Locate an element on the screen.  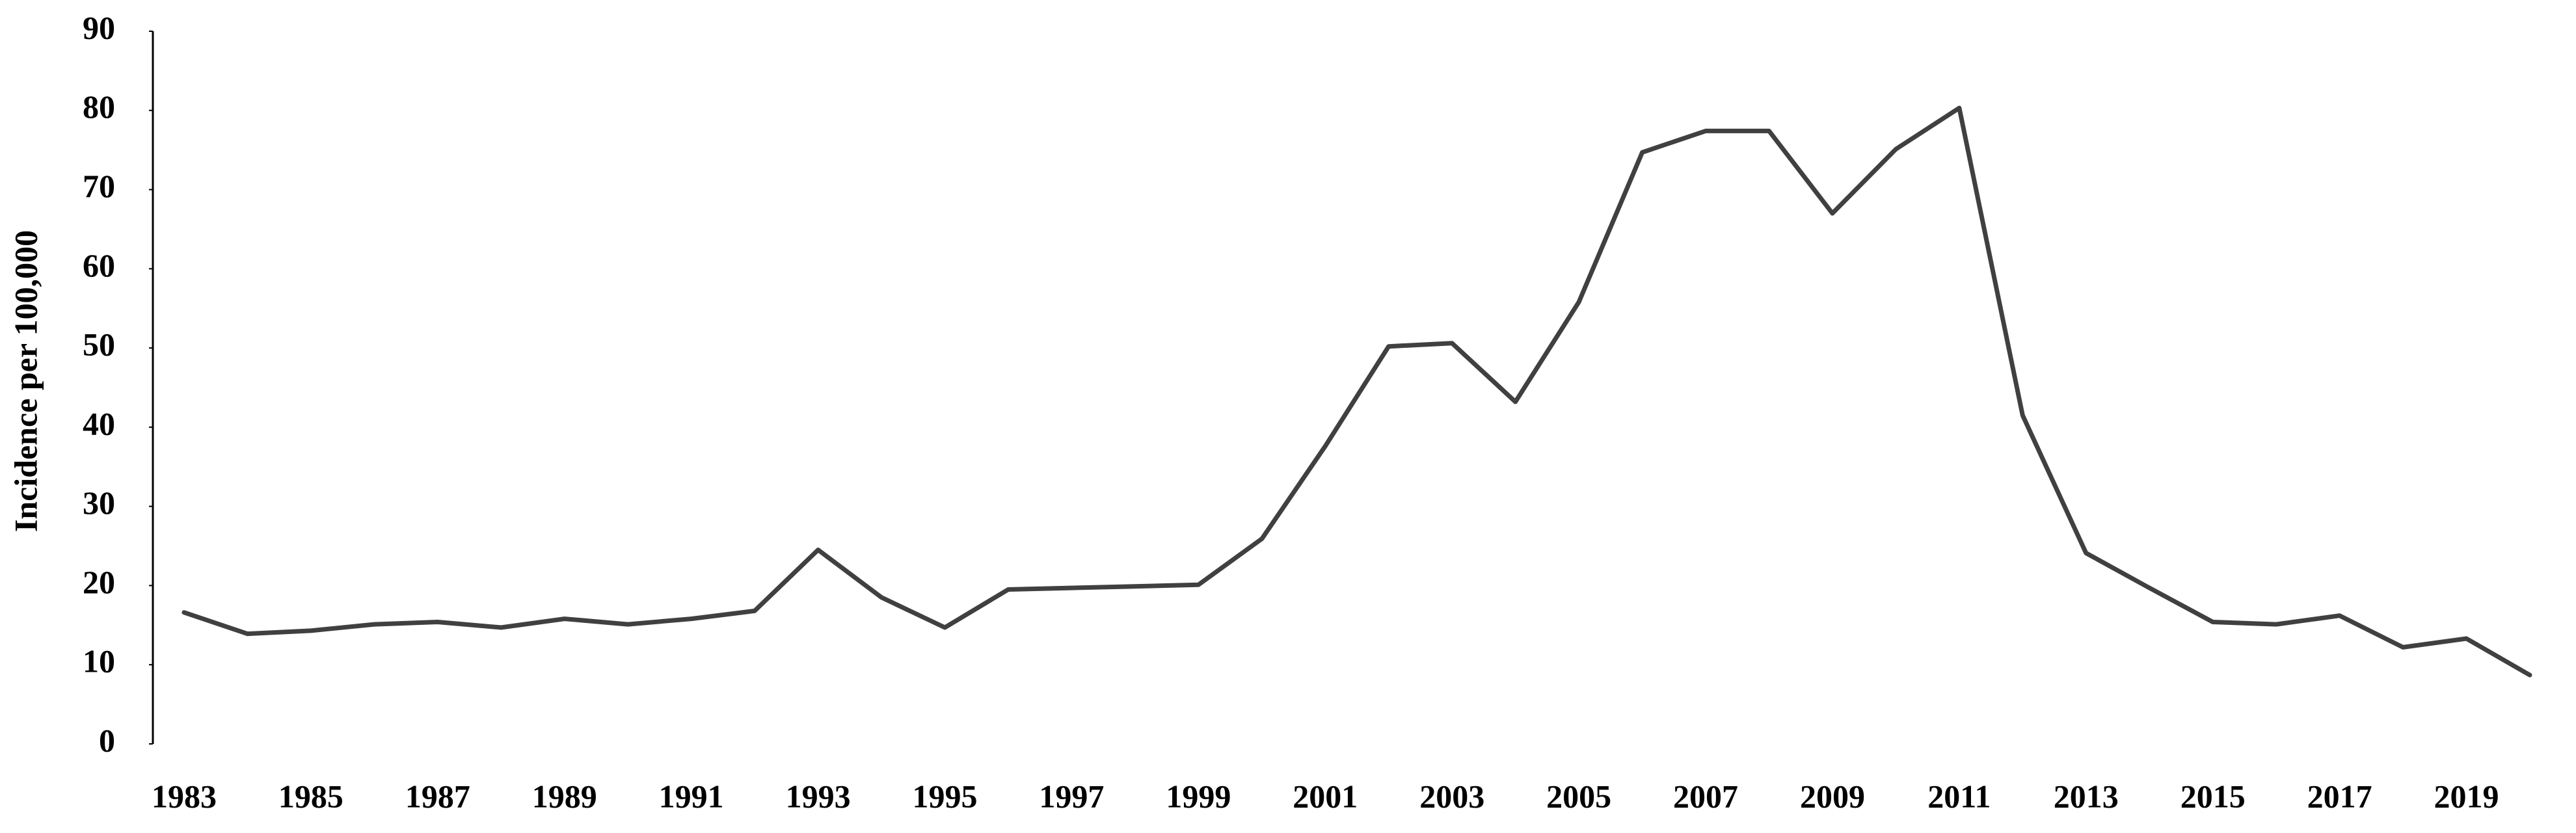
x-tick-label: 2001 is located at coordinates (1325, 796).